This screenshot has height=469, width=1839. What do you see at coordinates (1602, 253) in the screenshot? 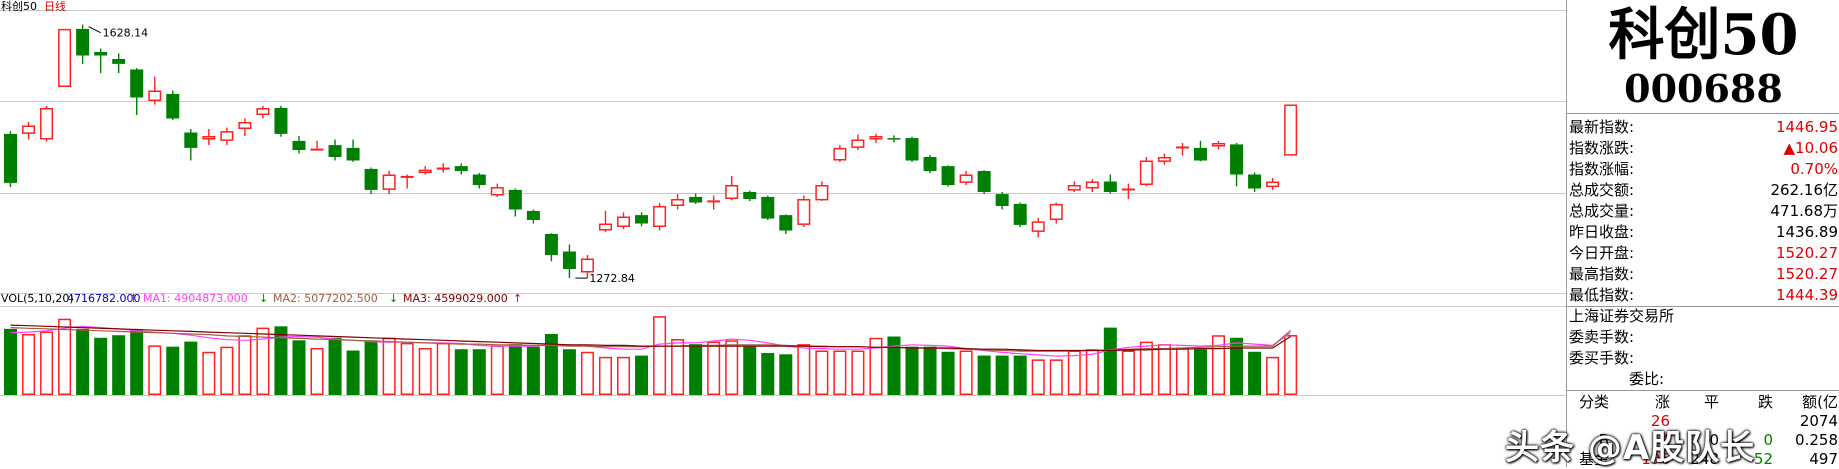
I see `stat-label: 今日开盘:` at bounding box center [1602, 253].